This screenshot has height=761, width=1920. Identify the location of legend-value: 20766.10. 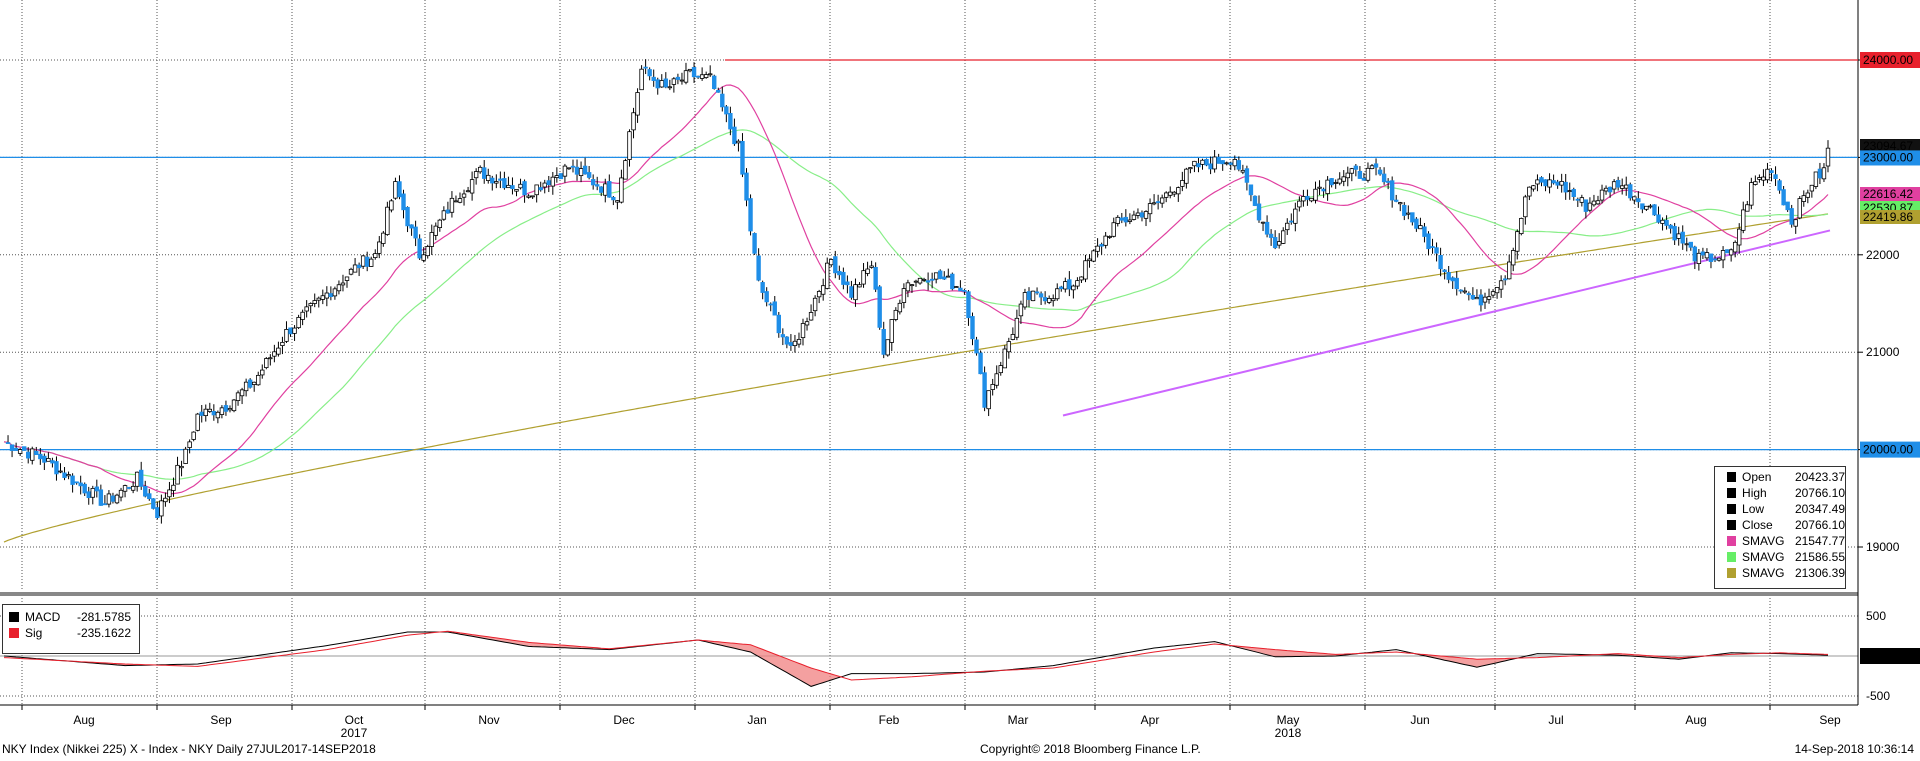
(1819, 525).